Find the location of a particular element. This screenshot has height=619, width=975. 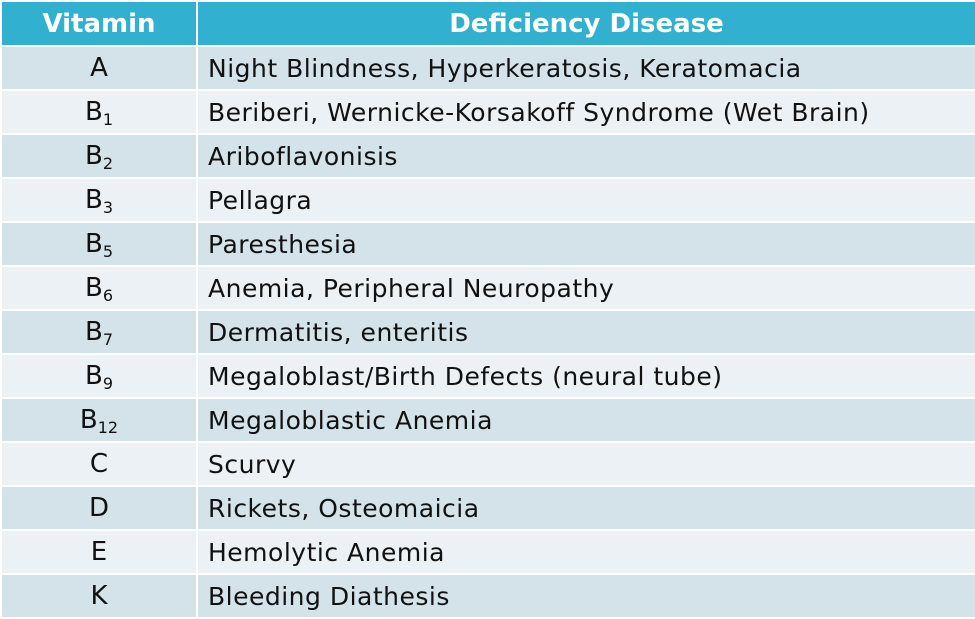

header-row: Vitamin Deficiency Disease is located at coordinates (487, 23).